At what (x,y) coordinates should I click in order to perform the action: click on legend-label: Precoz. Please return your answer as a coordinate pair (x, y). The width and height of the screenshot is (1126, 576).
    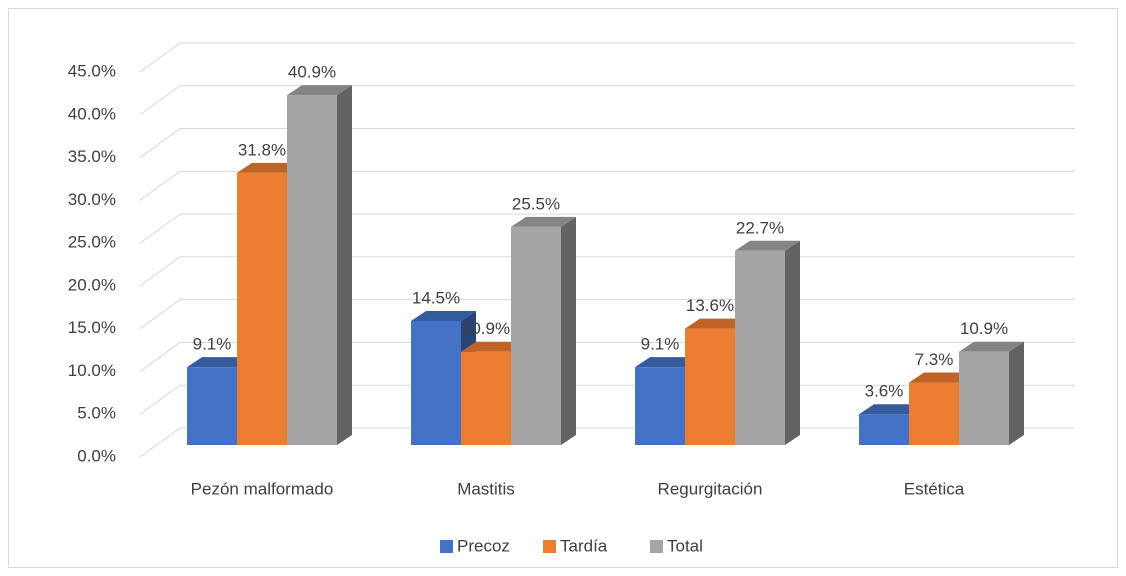
    Looking at the image, I should click on (483, 545).